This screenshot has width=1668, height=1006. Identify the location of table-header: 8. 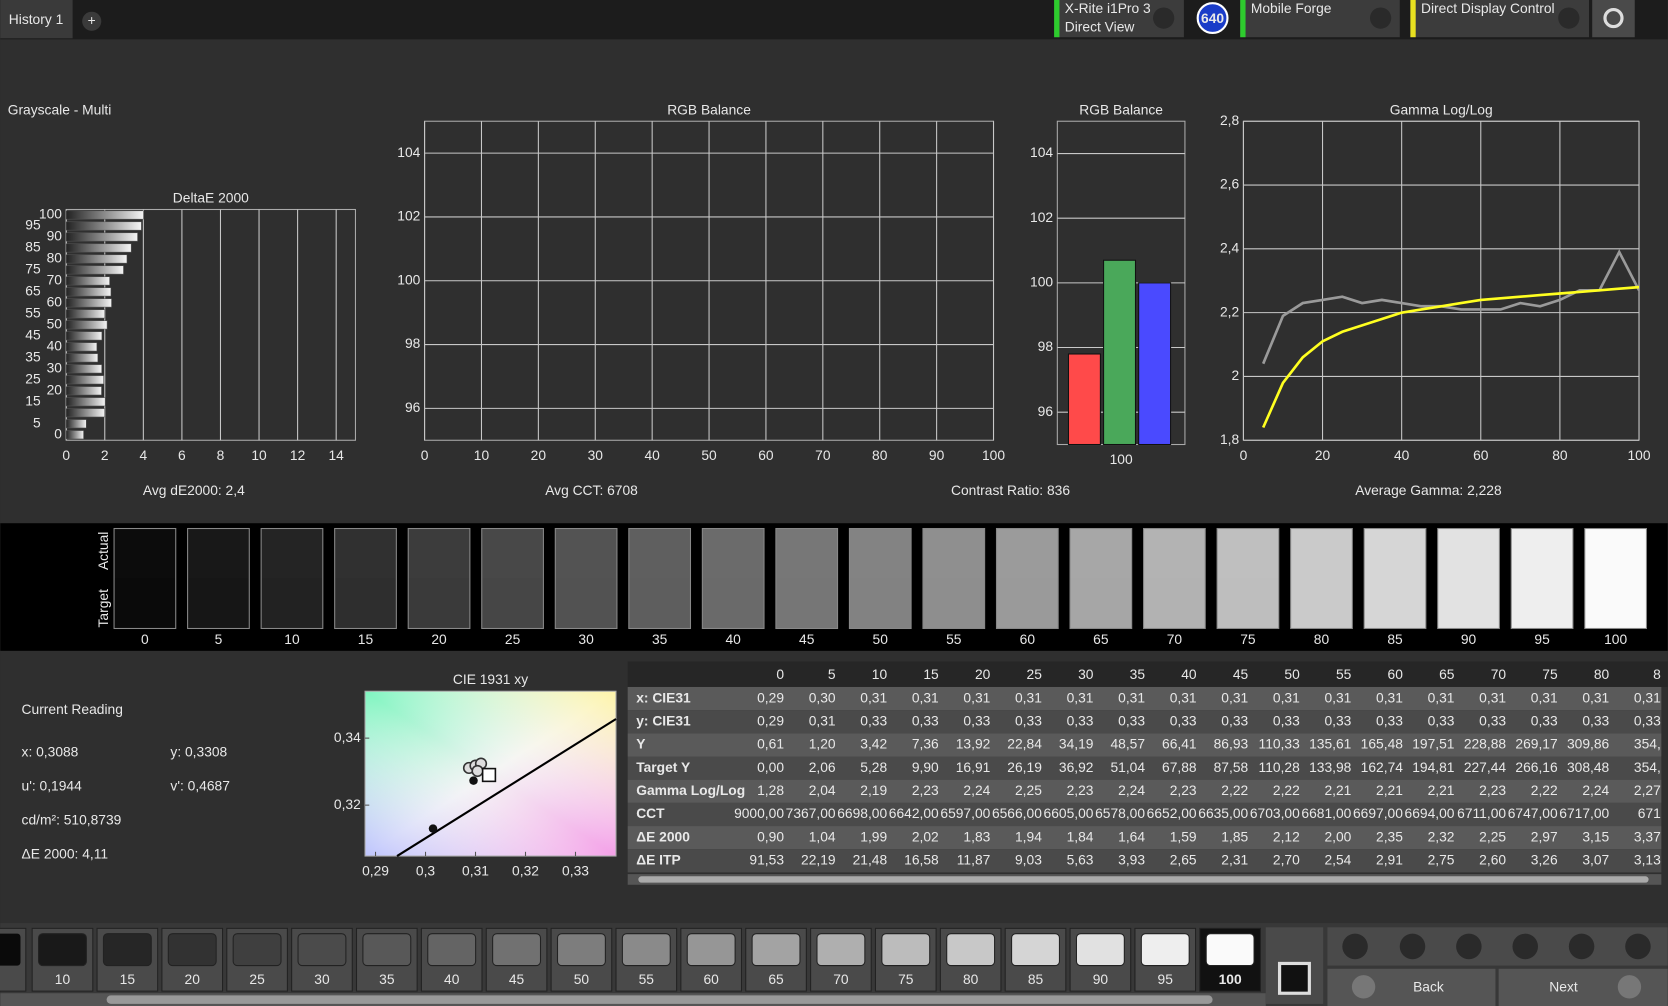
(1657, 674).